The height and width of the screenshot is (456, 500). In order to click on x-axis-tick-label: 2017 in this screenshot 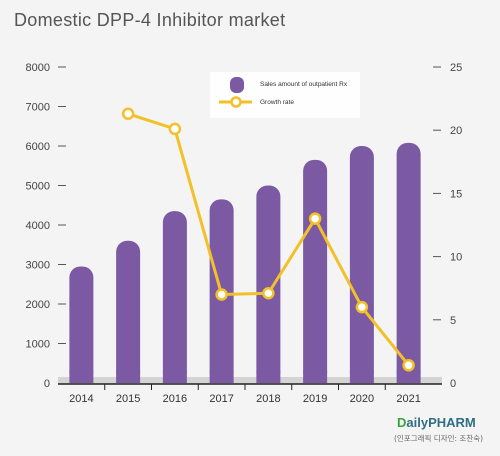, I will do `click(221, 399)`.